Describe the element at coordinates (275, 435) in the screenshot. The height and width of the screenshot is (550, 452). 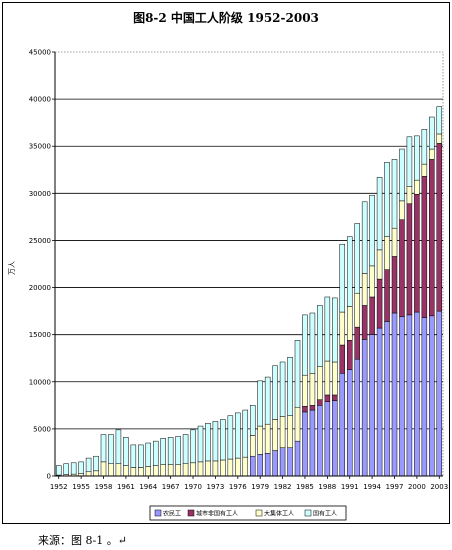
I see `bar-collective-workers-1981` at that location.